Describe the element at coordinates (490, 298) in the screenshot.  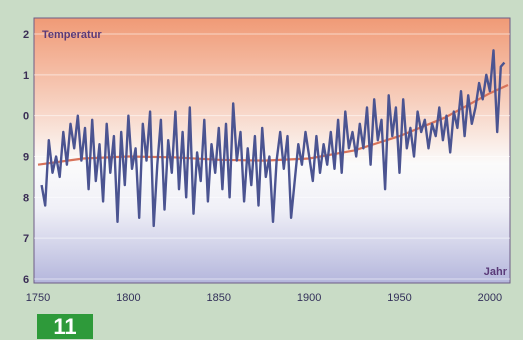
I see `x-tick-label: 2000` at that location.